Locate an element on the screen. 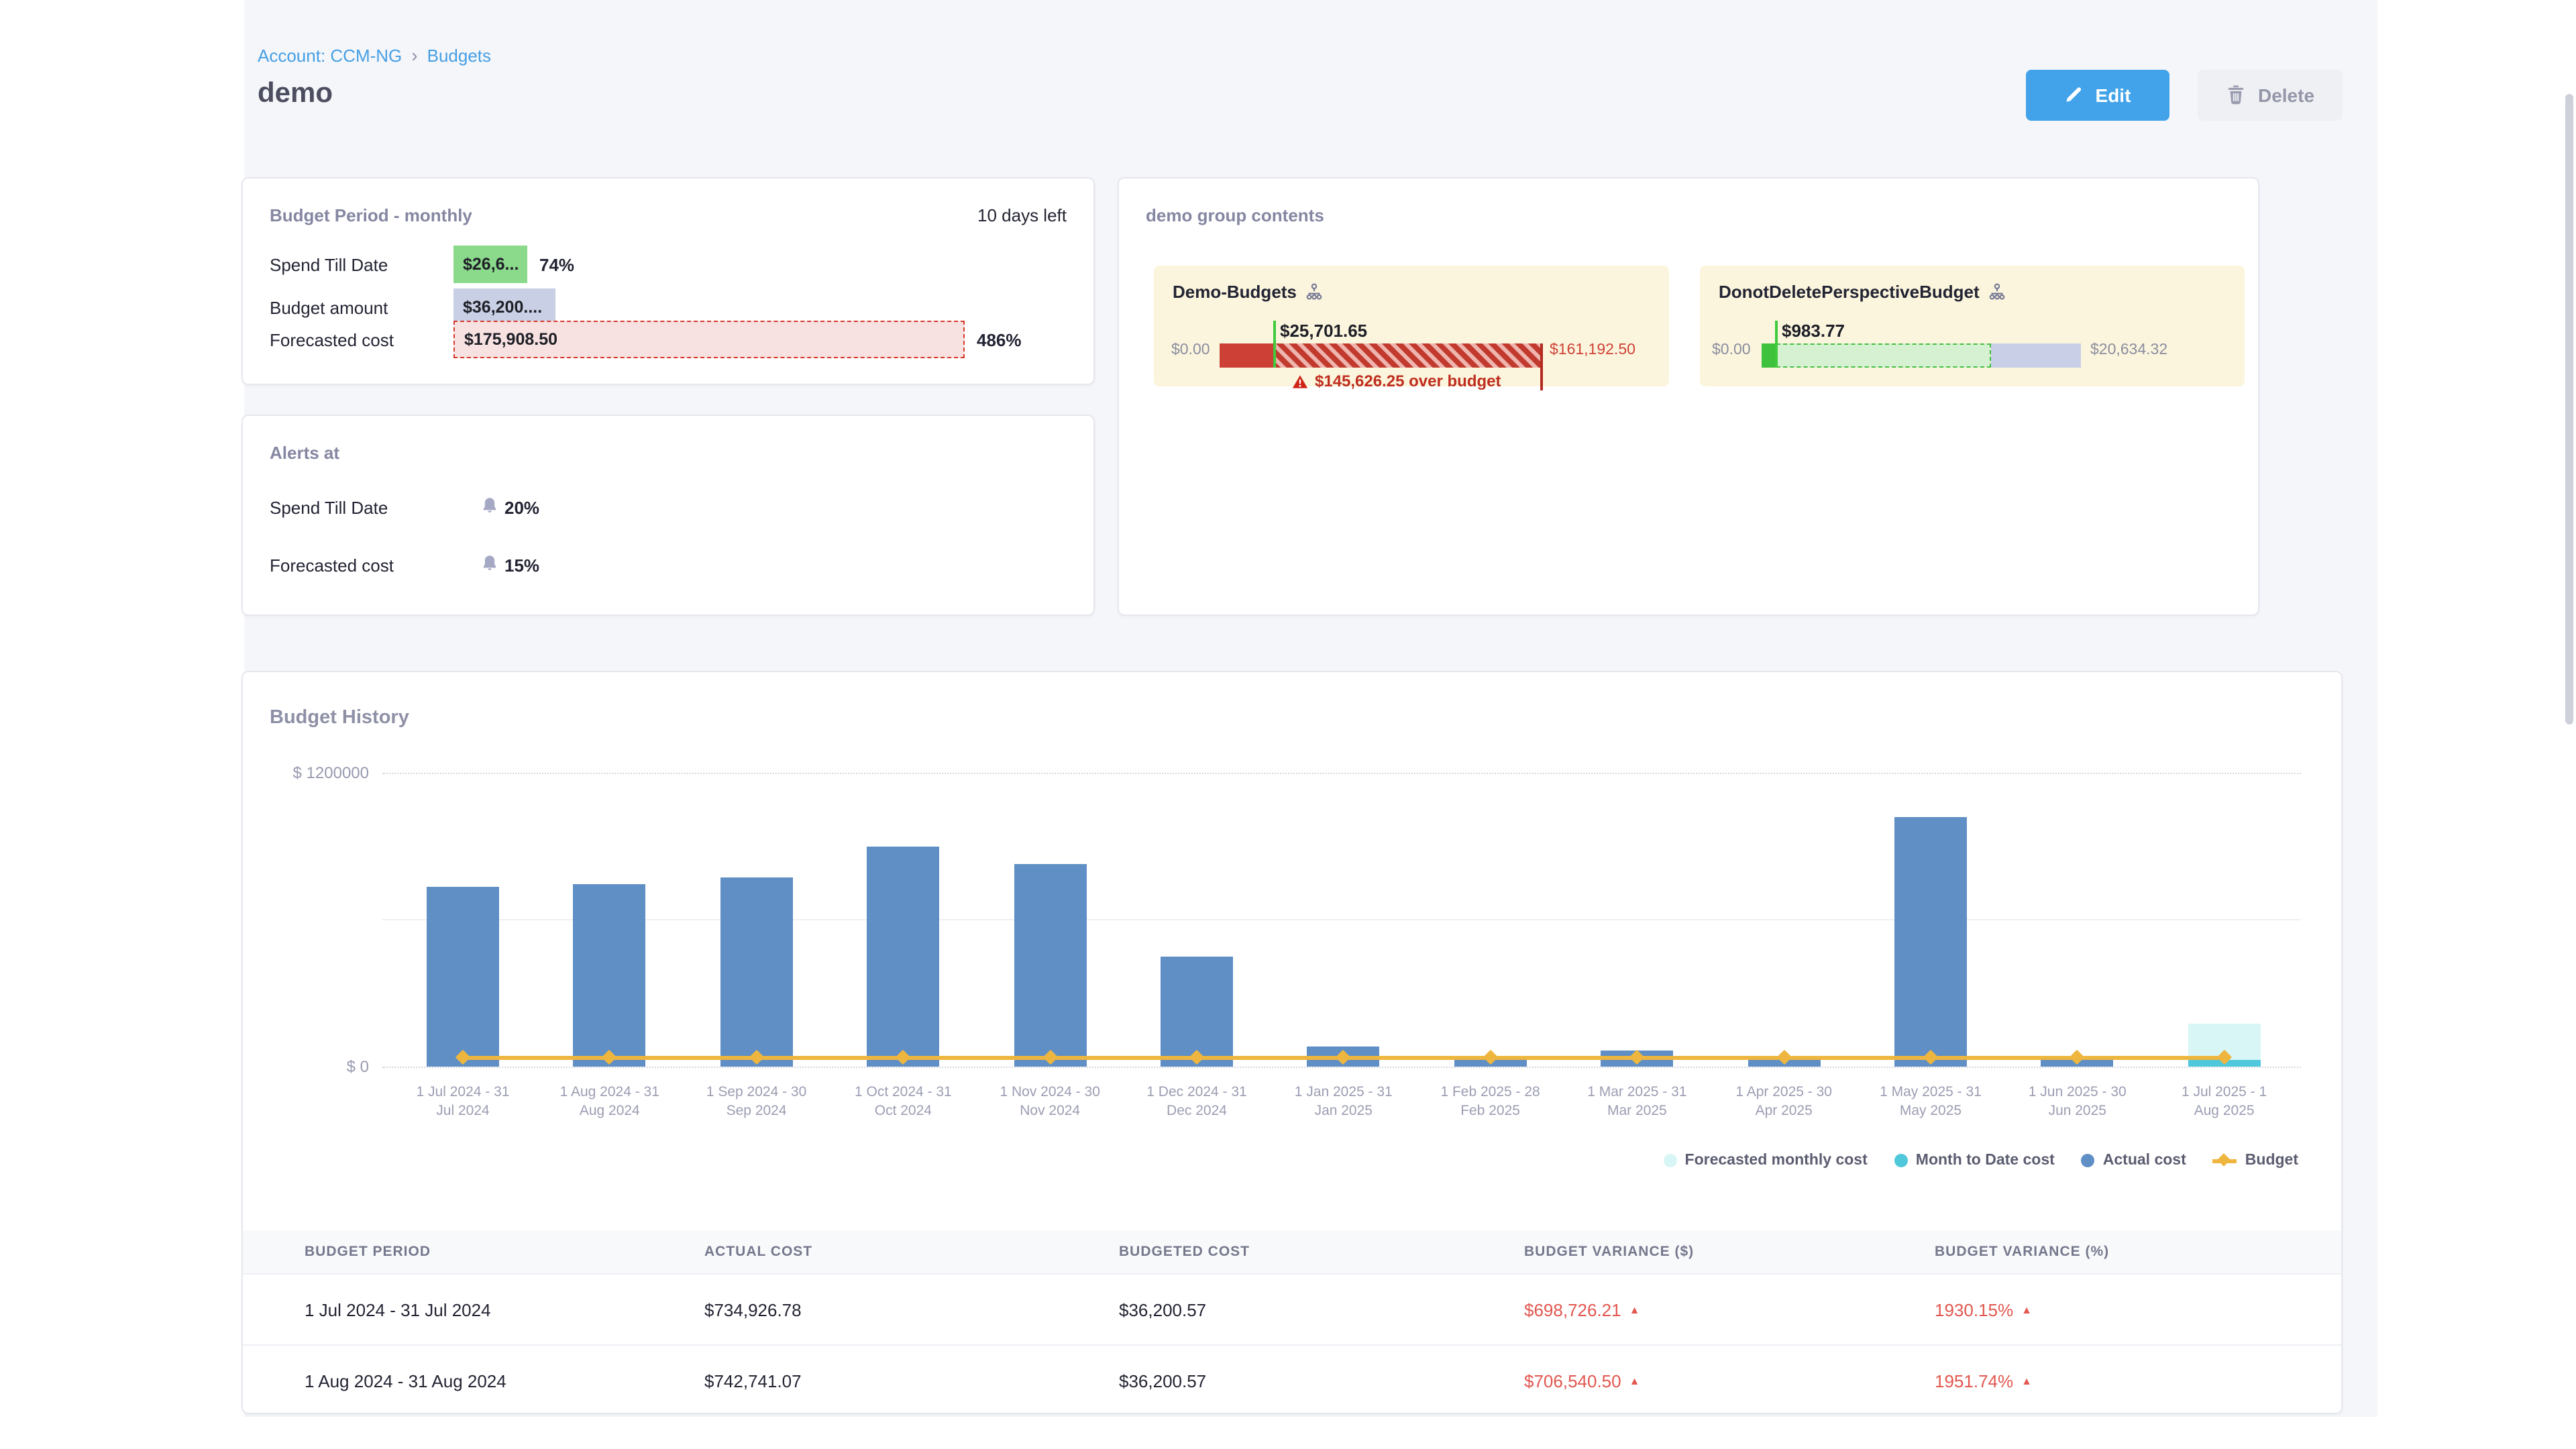  days-left-label: 10 days left is located at coordinates (1022, 215).